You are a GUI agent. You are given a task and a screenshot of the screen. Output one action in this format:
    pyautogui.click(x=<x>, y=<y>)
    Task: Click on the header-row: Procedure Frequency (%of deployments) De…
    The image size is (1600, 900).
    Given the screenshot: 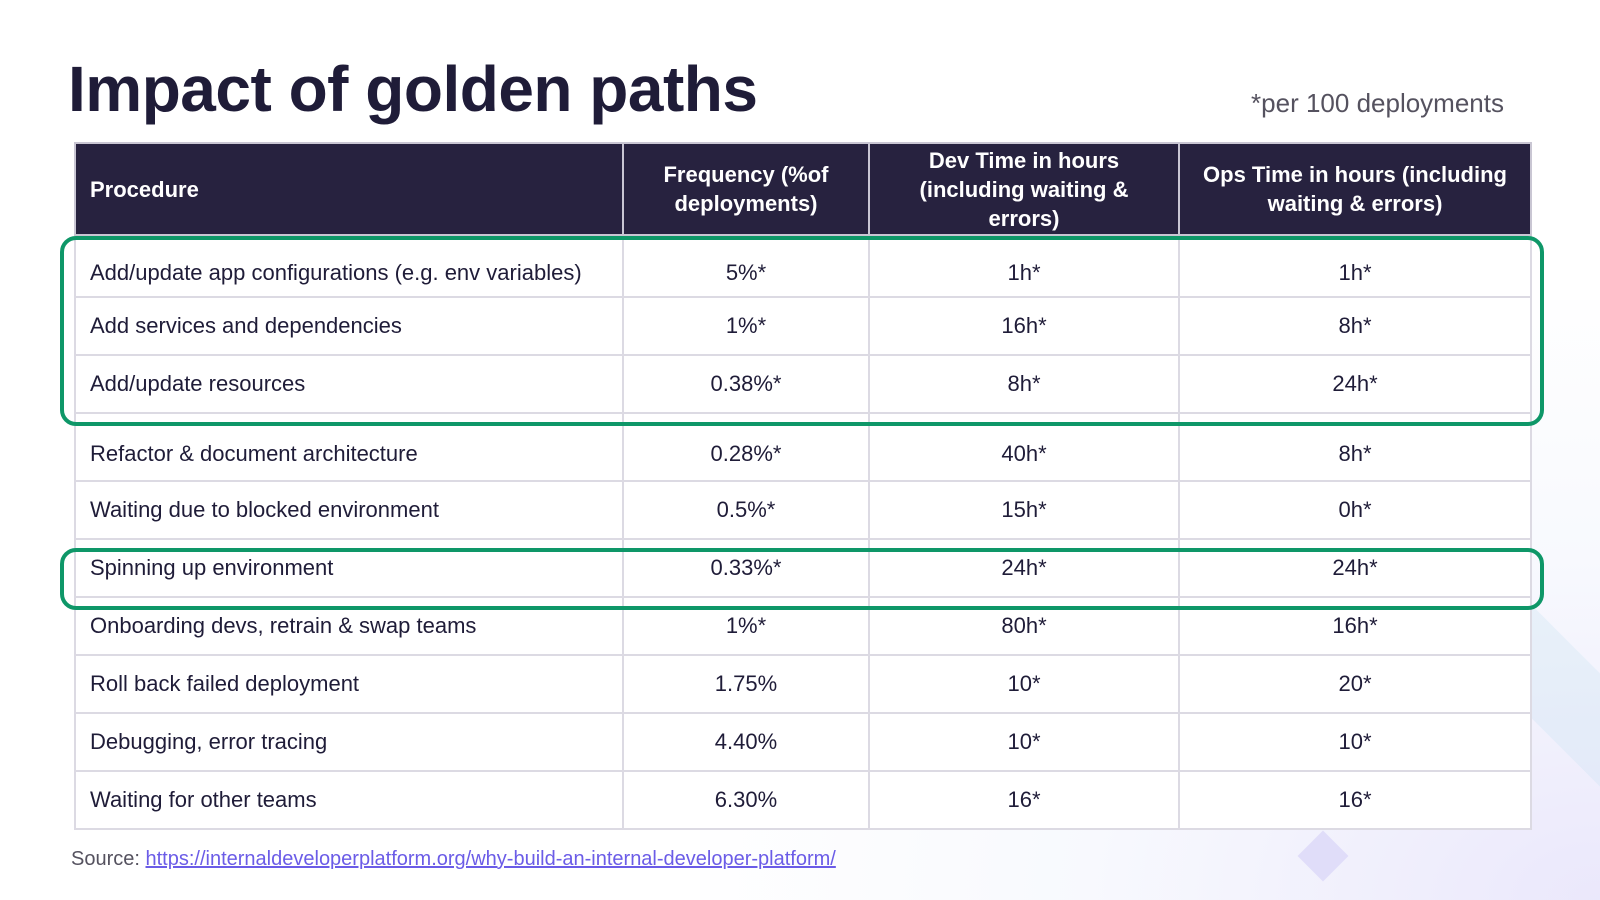 What is the action you would take?
    pyautogui.click(x=803, y=189)
    